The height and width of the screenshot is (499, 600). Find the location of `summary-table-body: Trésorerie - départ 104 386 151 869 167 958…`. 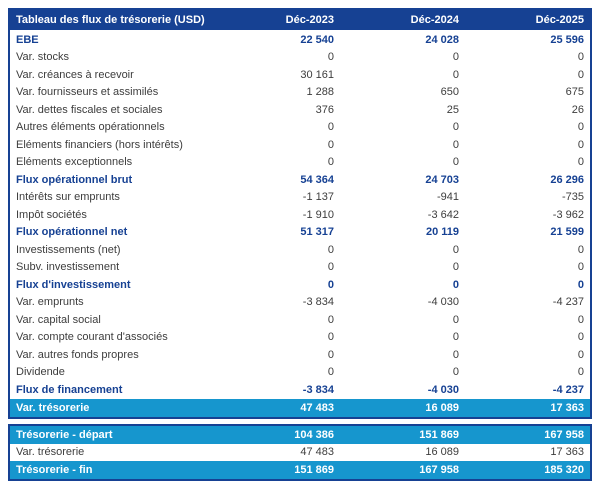

summary-table-body: Trésorerie - départ 104 386 151 869 167 958… is located at coordinates (300, 452).